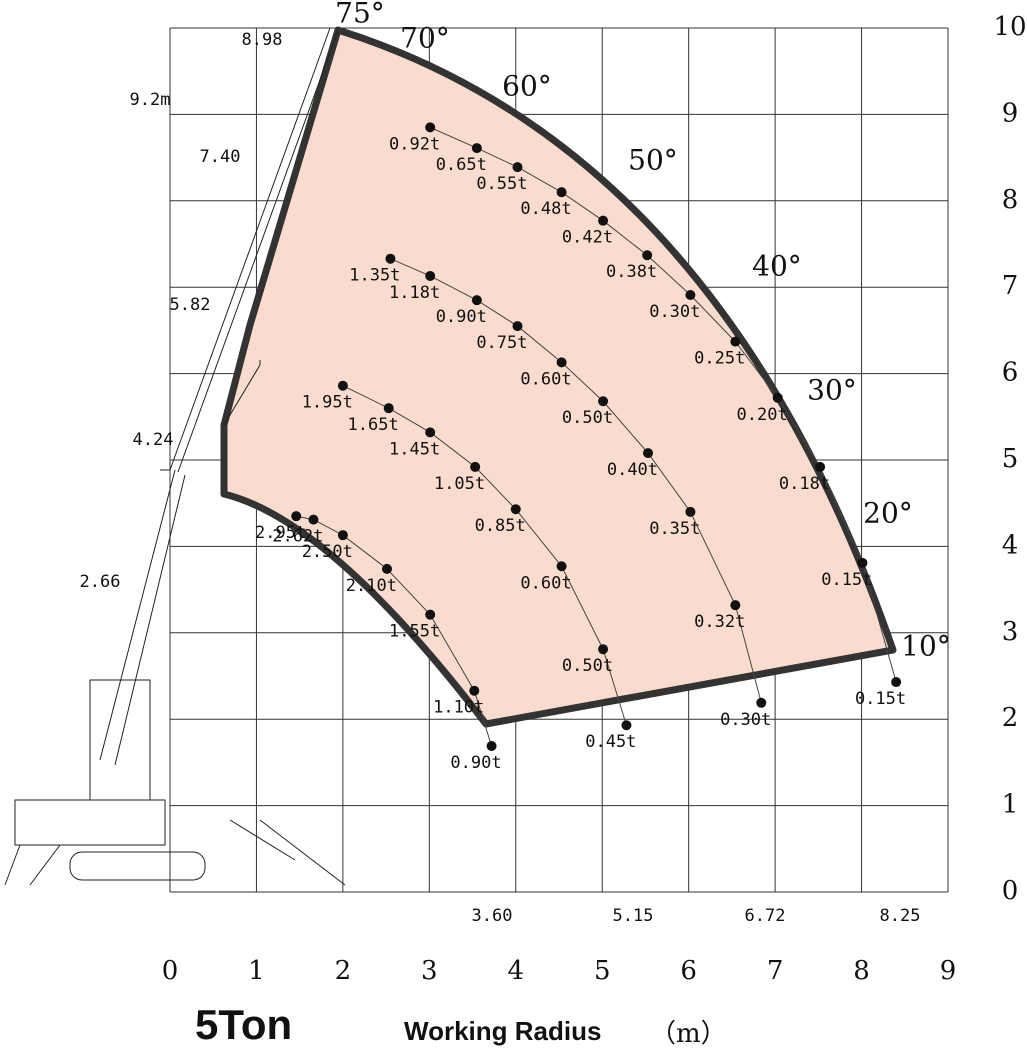  What do you see at coordinates (484, 555) in the screenshot?
I see `boom-arc` at bounding box center [484, 555].